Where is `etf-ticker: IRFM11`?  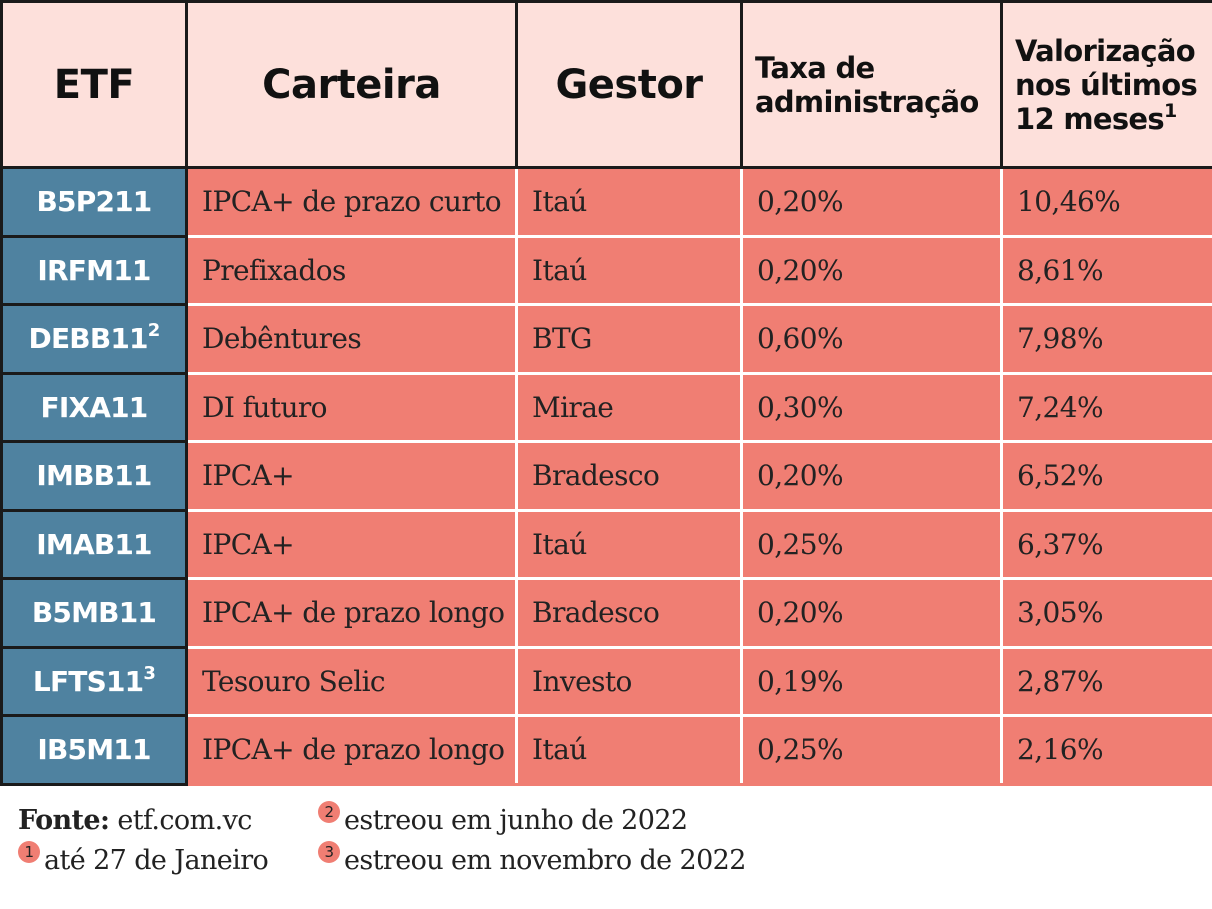 etf-ticker: IRFM11 is located at coordinates (94, 271).